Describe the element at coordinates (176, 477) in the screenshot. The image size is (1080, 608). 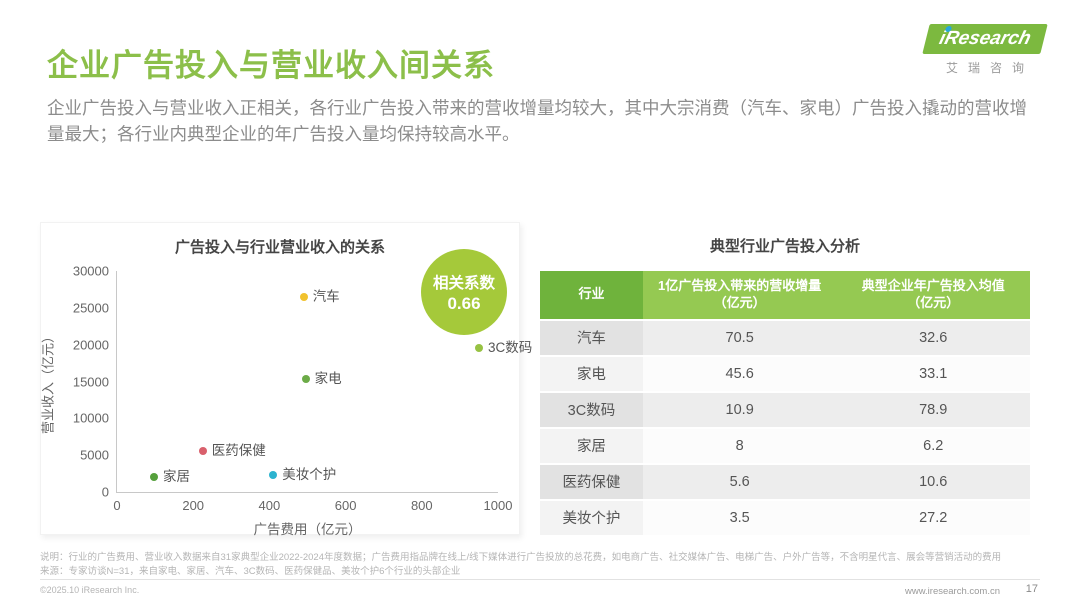
I see `point-label: 家居` at that location.